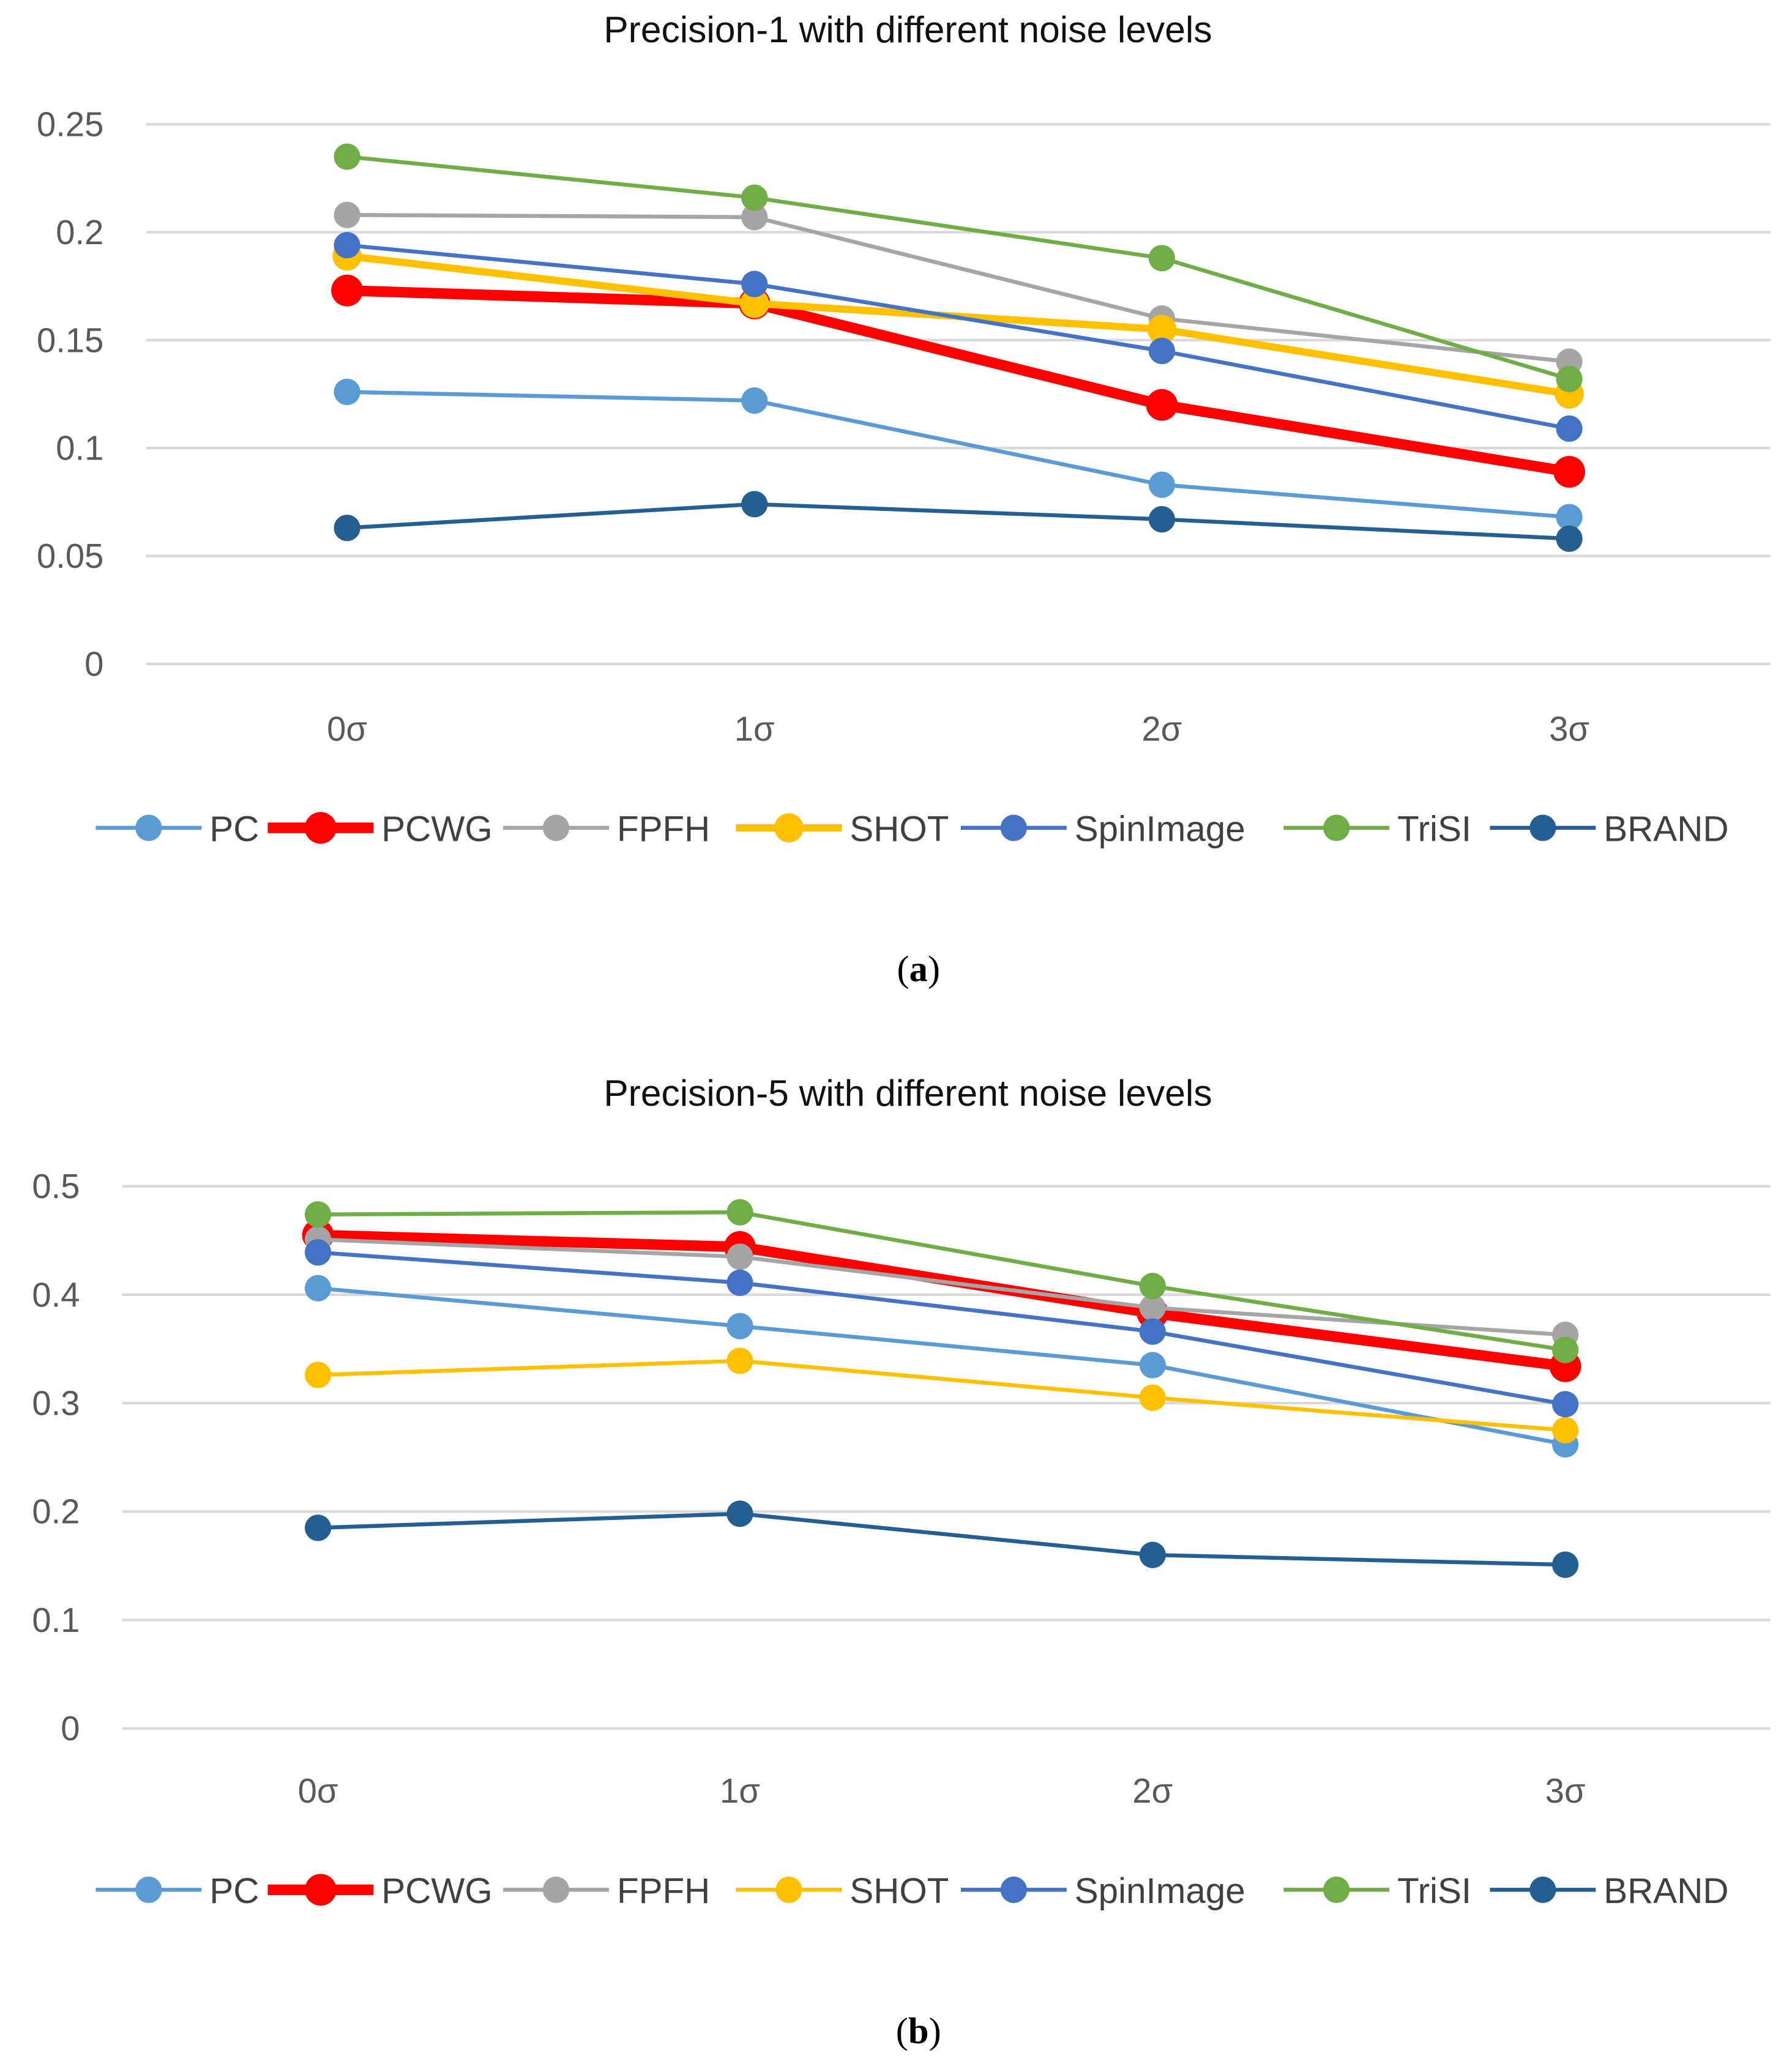 This screenshot has height=2067, width=1792. I want to click on y-tick-label: 0.25, so click(70, 124).